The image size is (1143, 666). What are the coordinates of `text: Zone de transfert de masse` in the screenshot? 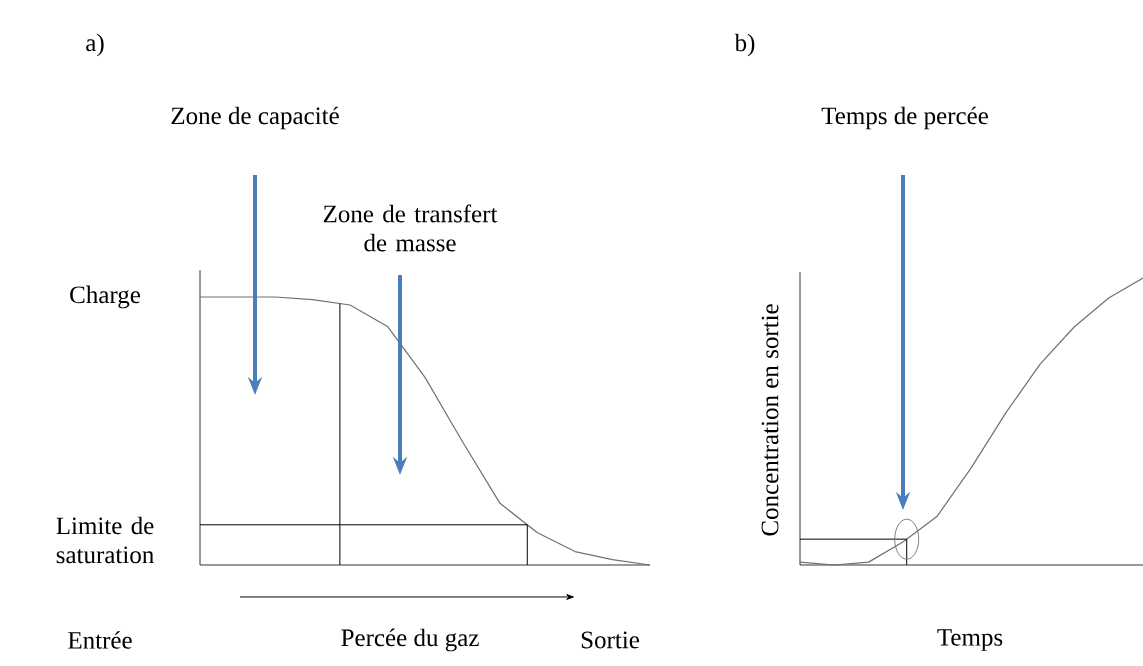 It's located at (410, 228).